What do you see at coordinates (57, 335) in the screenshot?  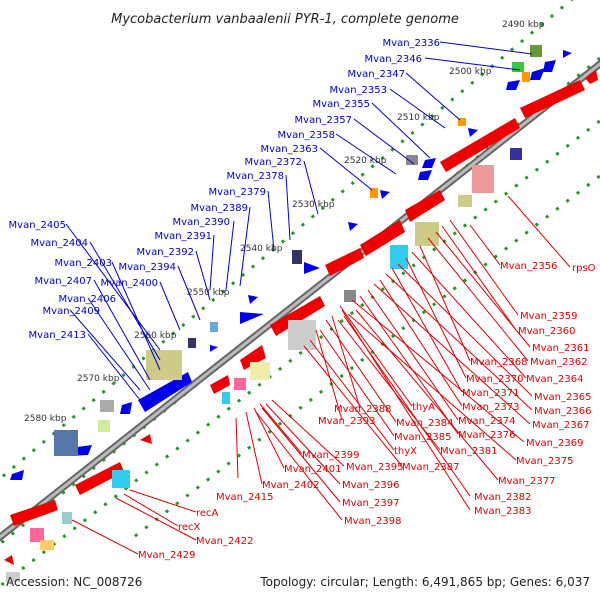 I see `gene-label: Mvan_2413` at bounding box center [57, 335].